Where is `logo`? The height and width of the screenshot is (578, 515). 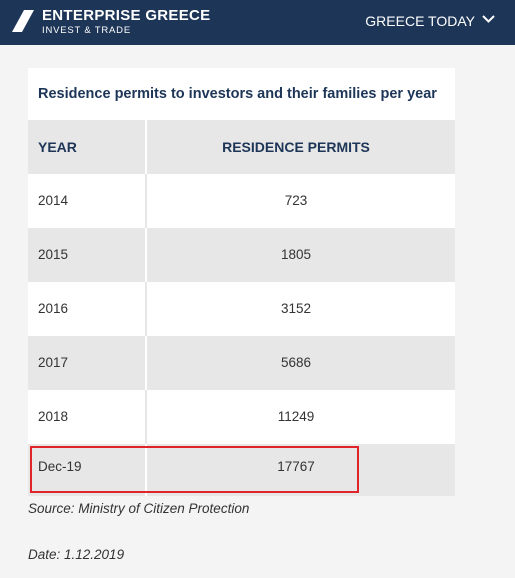
logo is located at coordinates (23, 21).